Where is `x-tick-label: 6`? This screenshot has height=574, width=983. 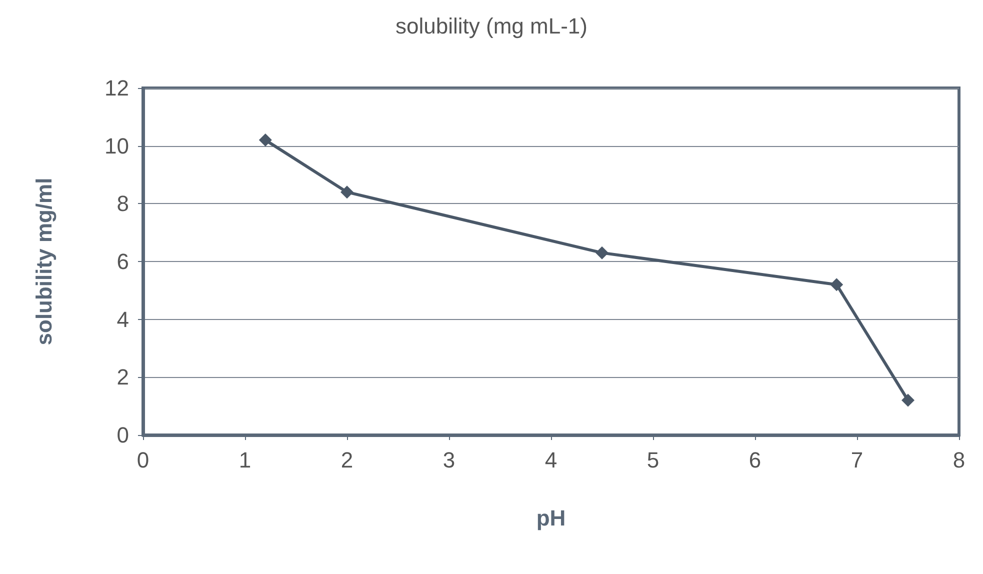 x-tick-label: 6 is located at coordinates (755, 460).